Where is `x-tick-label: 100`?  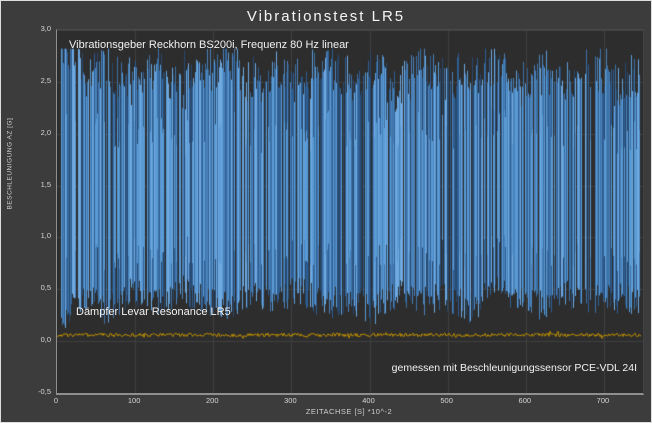
x-tick-label: 100 is located at coordinates (134, 400).